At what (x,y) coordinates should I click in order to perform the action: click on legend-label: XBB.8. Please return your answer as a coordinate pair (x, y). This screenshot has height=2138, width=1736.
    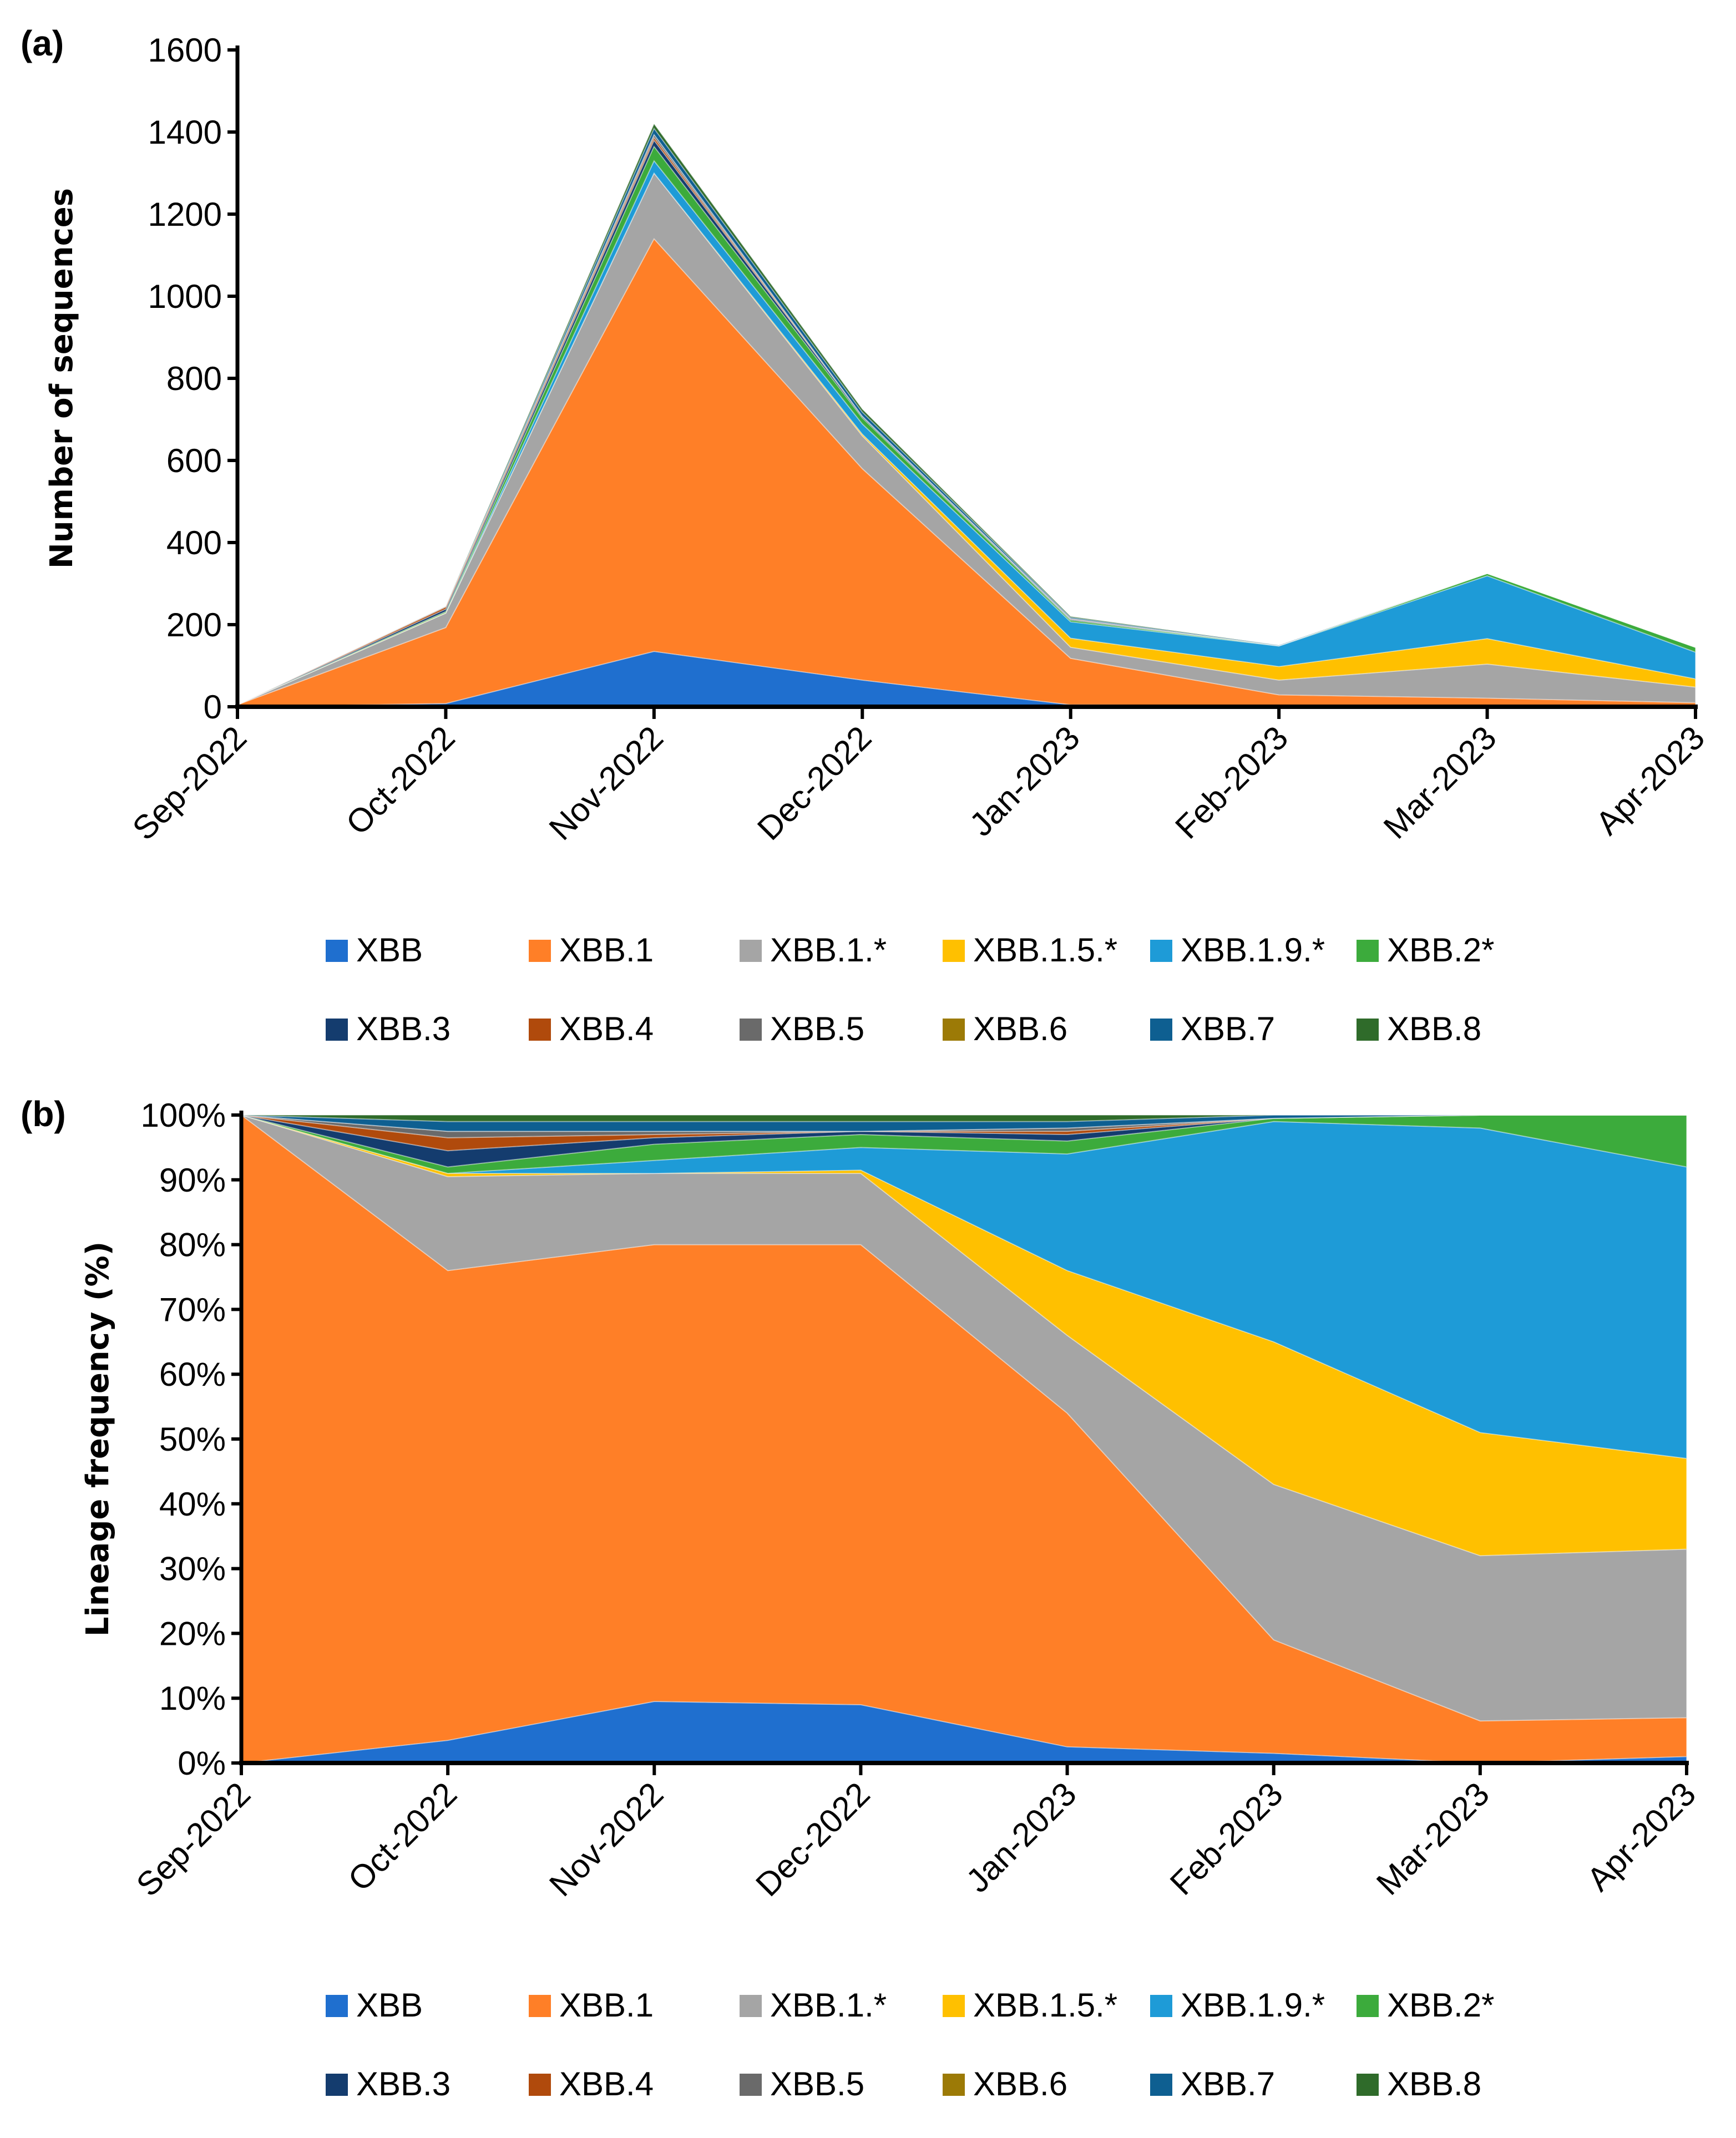
    Looking at the image, I should click on (1434, 2083).